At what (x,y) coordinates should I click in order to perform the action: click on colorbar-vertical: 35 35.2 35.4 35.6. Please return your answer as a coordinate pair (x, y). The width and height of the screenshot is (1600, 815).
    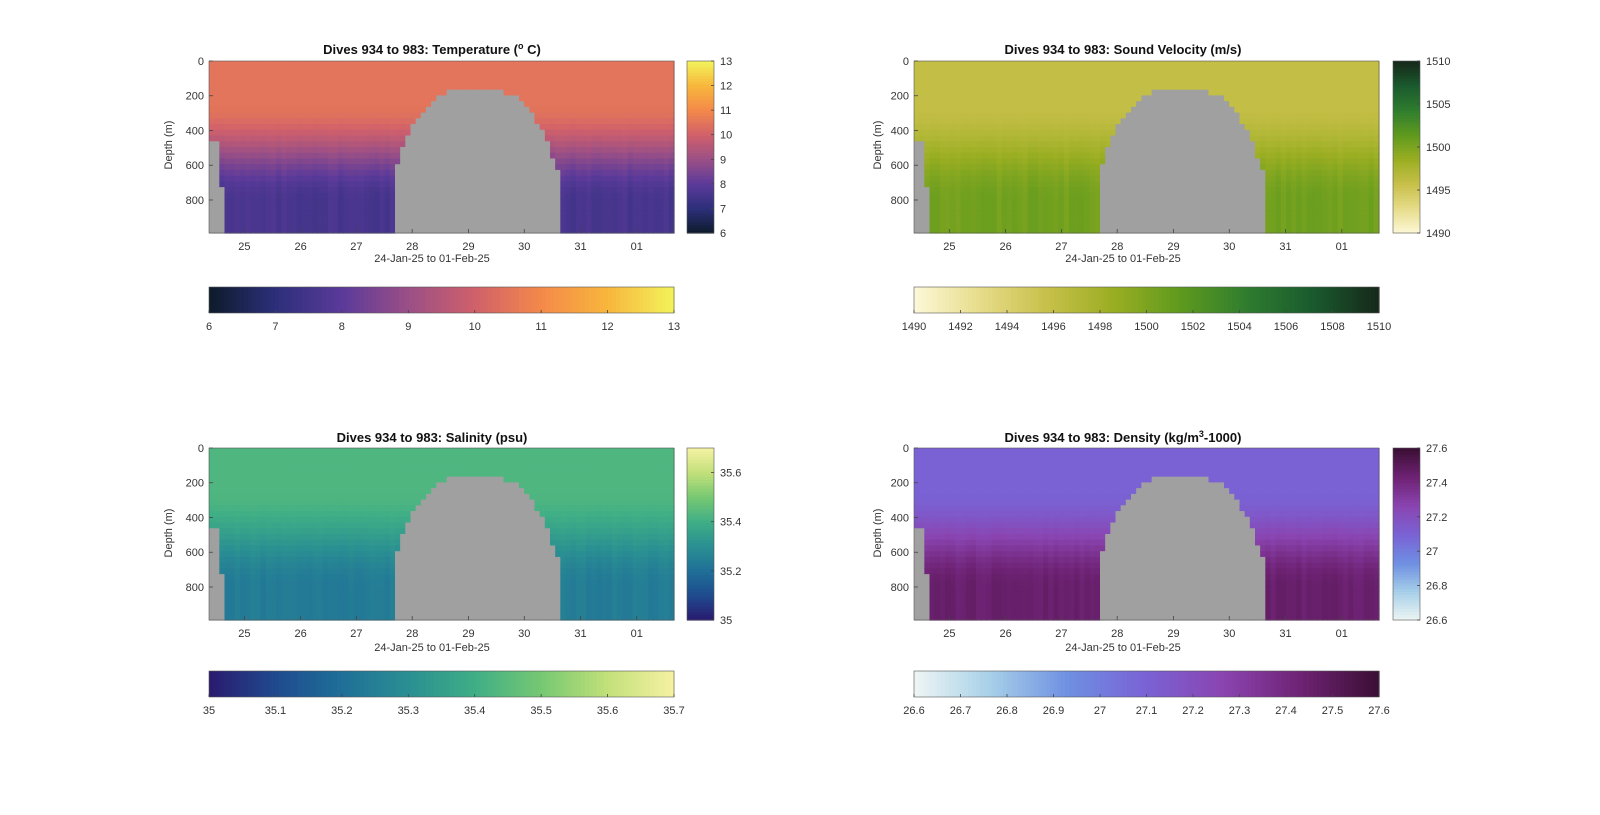
    Looking at the image, I should click on (713, 537).